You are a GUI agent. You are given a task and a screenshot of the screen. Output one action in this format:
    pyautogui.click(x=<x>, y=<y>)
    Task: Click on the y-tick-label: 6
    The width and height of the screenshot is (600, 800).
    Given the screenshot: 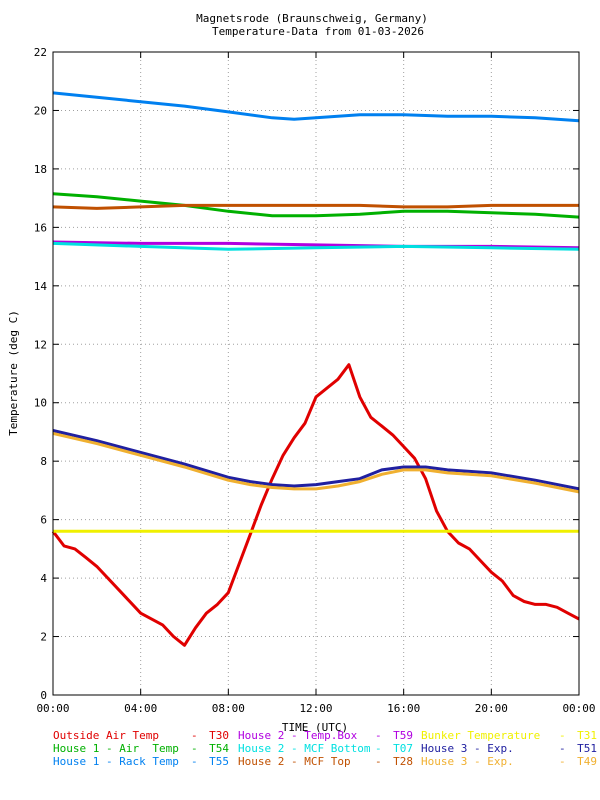 What is the action you would take?
    pyautogui.click(x=43, y=520)
    